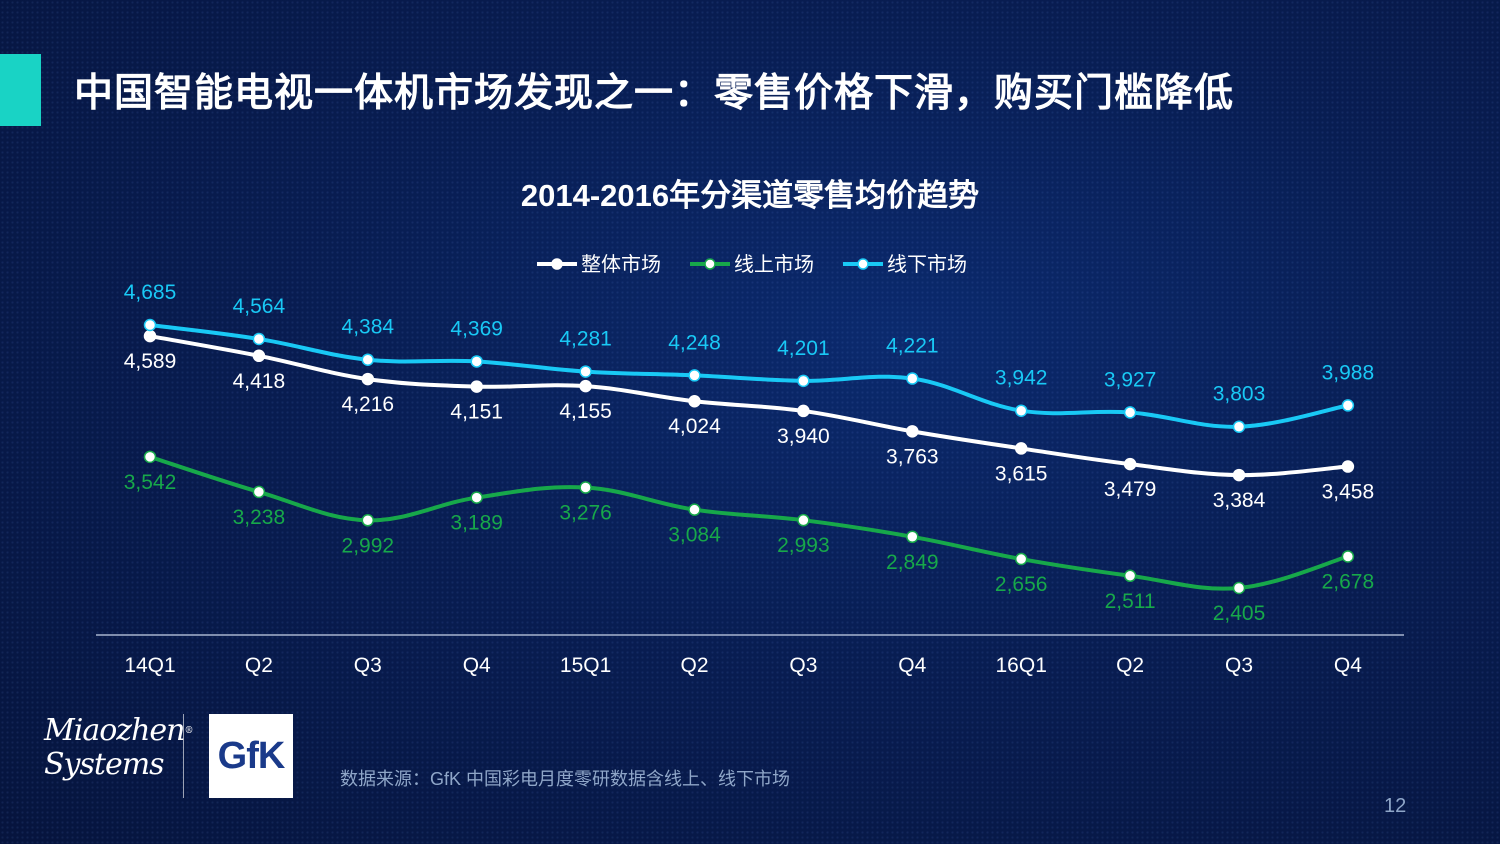 The image size is (1500, 844). What do you see at coordinates (104, 764) in the screenshot?
I see `miaozhen-logo-line2: Systems` at bounding box center [104, 764].